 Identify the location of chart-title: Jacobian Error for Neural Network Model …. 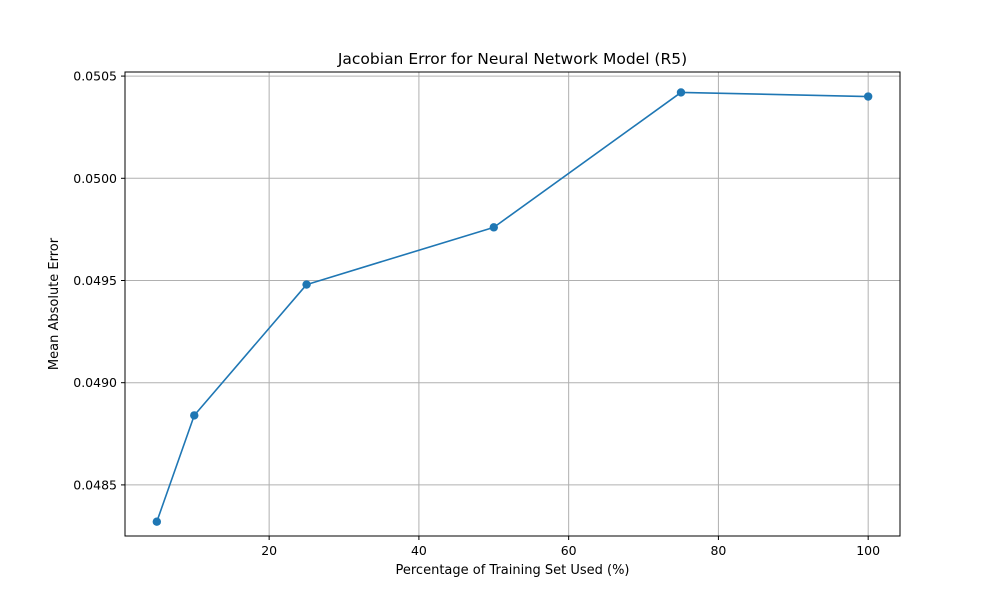
(512, 59).